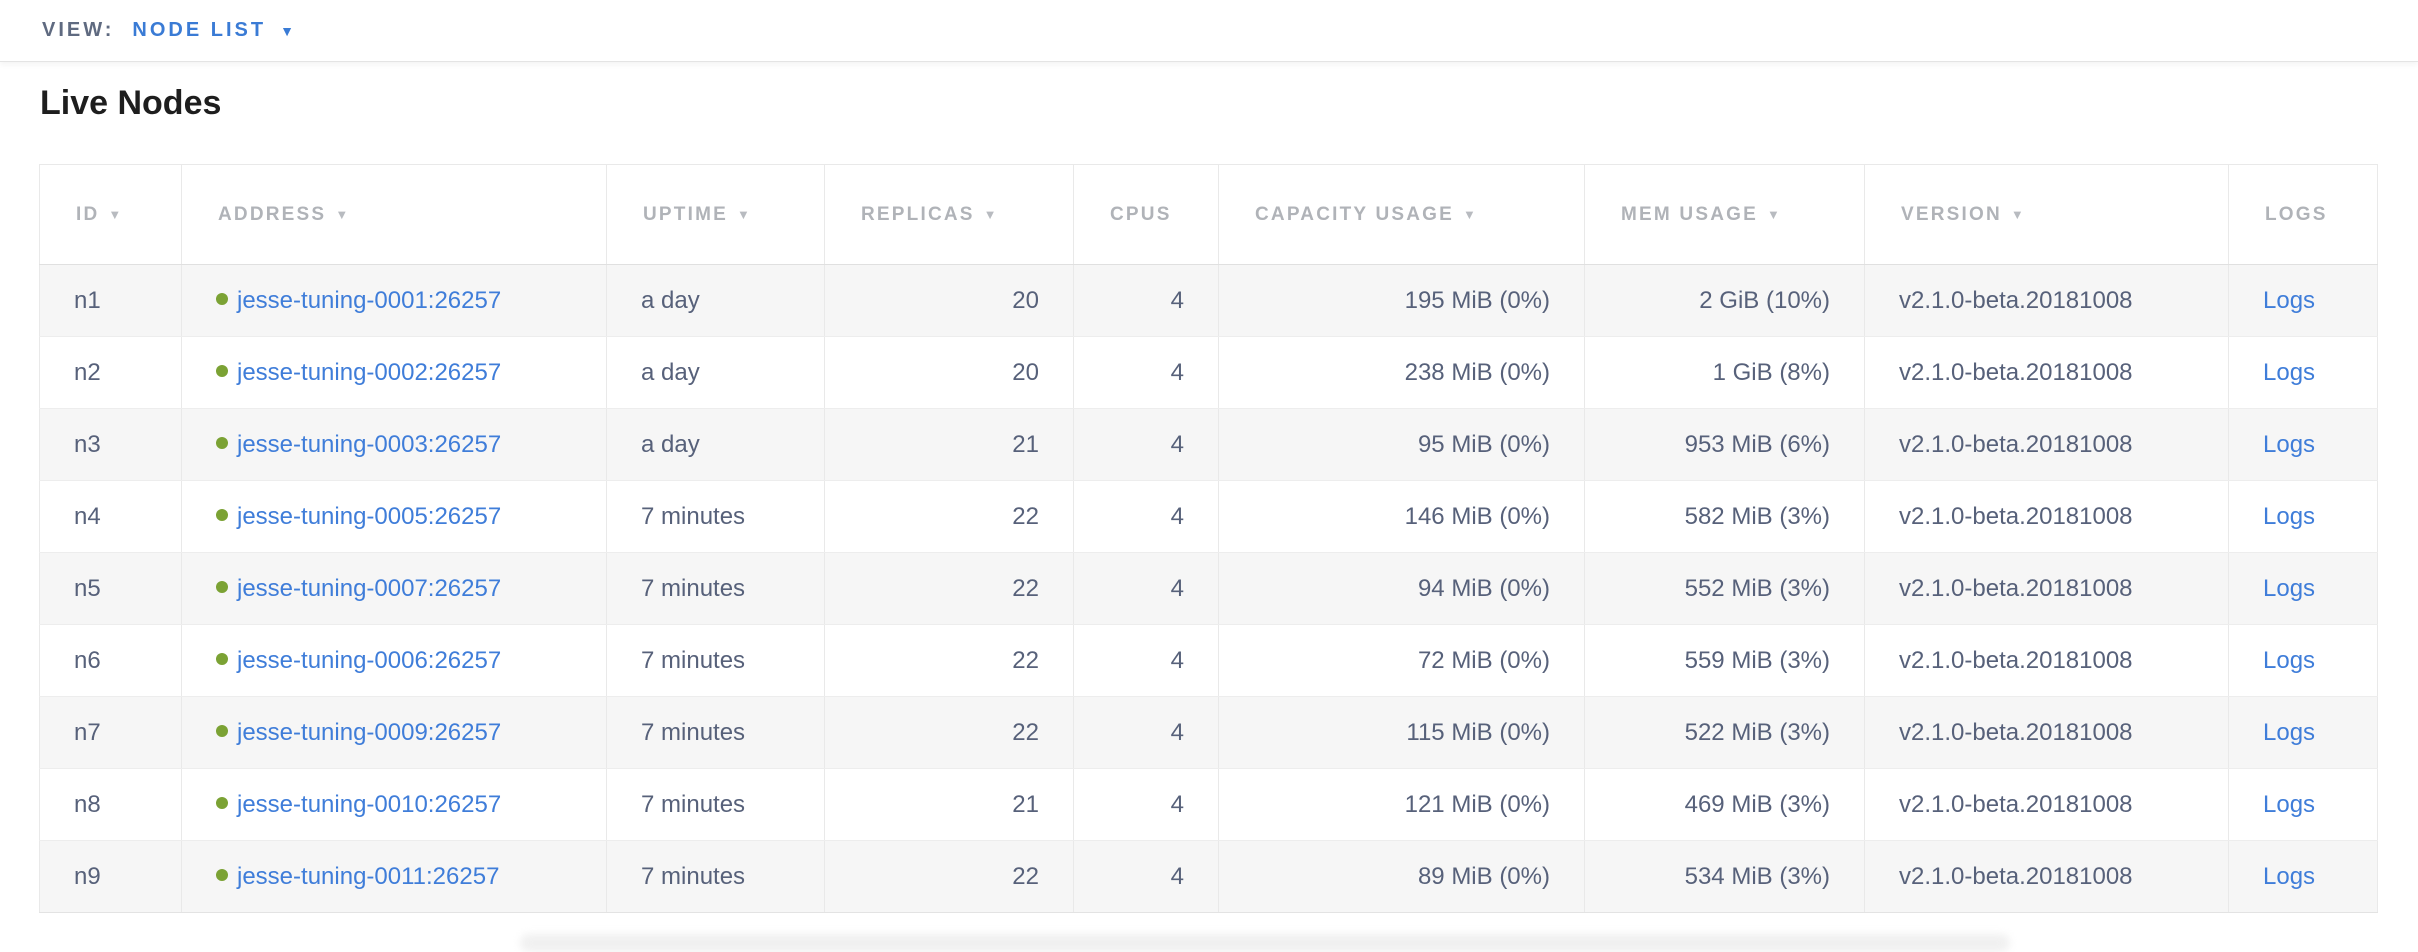 The image size is (2418, 952). I want to click on capacity-cell: 121 MiB (0%), so click(1402, 805).